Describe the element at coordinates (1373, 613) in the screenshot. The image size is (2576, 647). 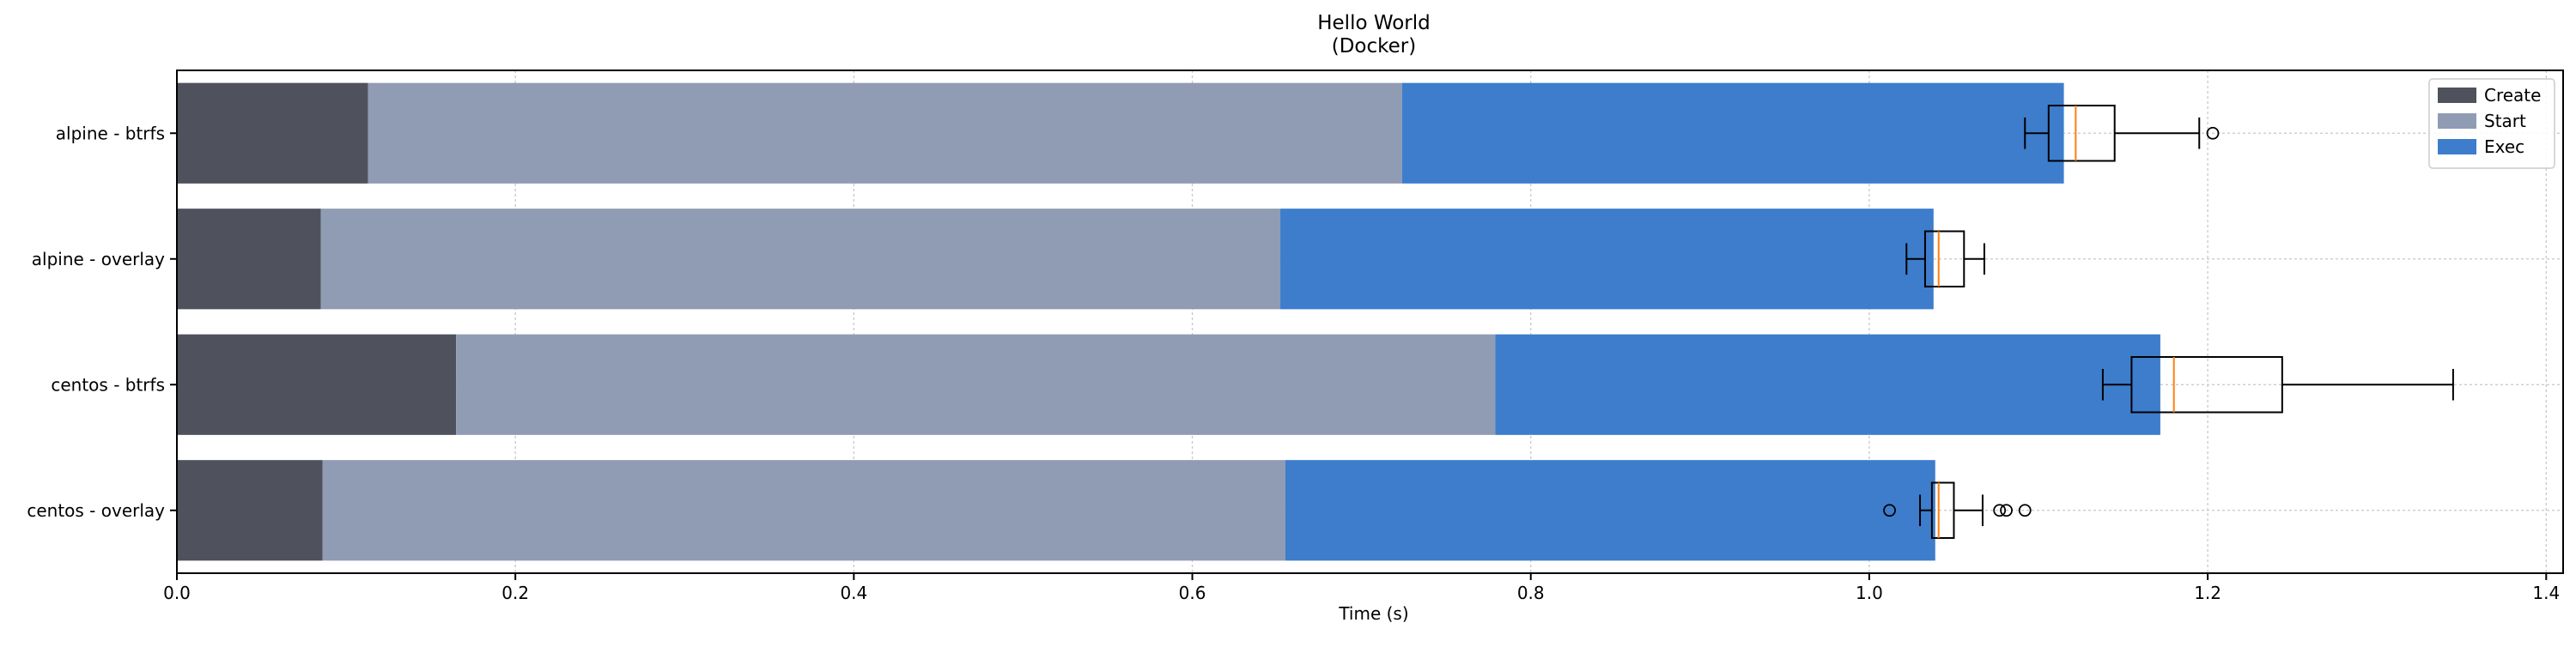
I see `x-axis-label: Time (s)` at that location.